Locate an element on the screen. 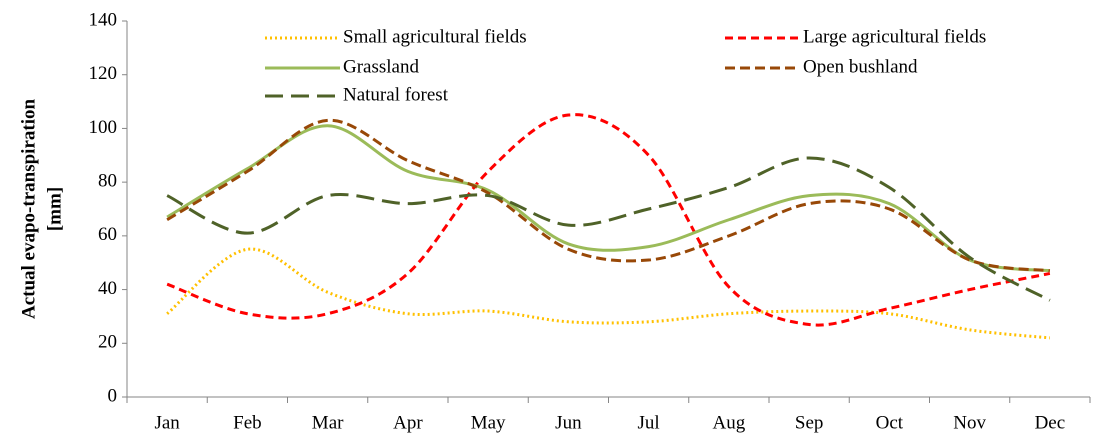 The image size is (1094, 440). x-tick-label: Aug is located at coordinates (729, 422).